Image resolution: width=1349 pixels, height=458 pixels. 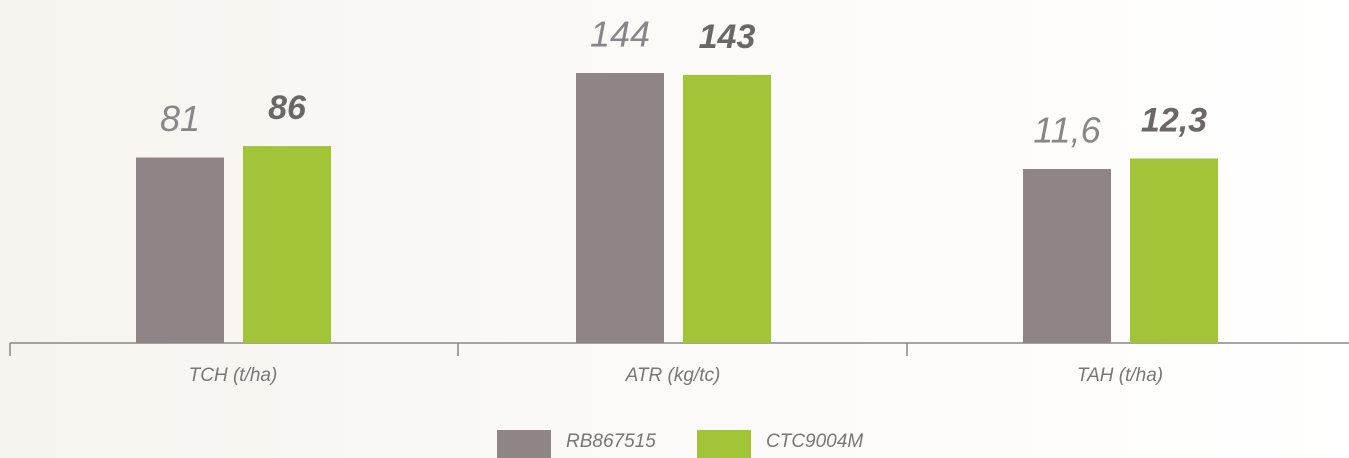 I want to click on value-label: 144, so click(x=620, y=34).